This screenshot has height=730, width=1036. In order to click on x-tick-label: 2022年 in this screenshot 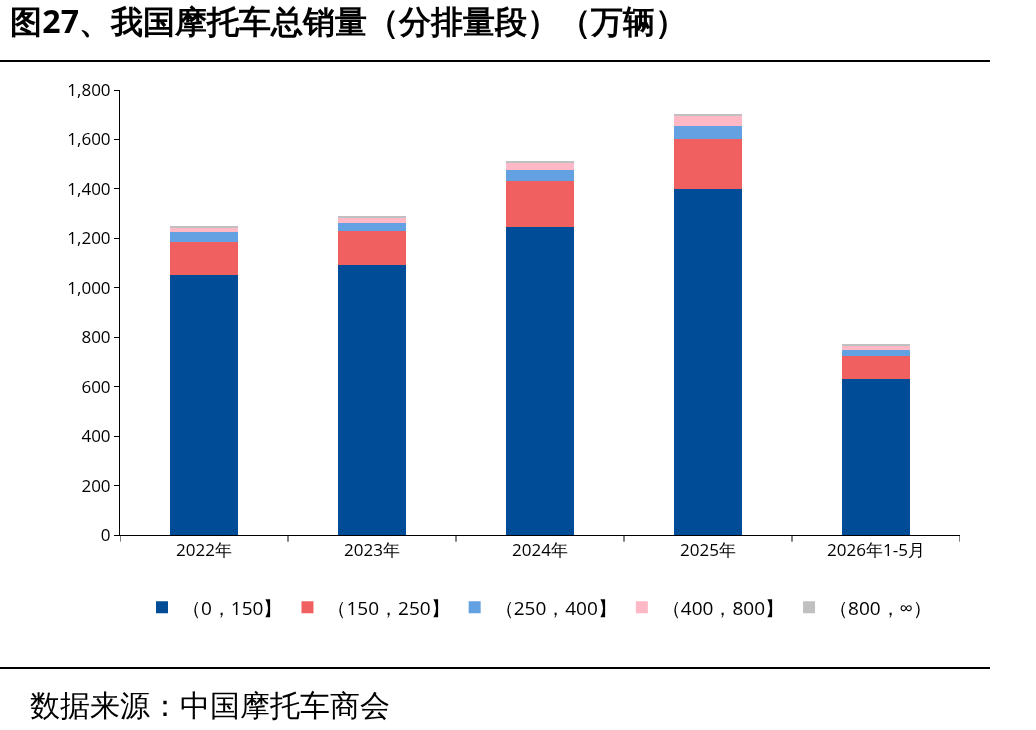, I will do `click(204, 550)`.